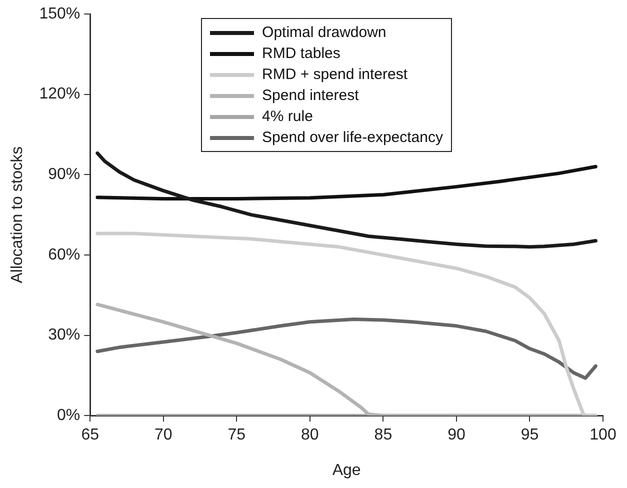  What do you see at coordinates (64, 335) in the screenshot?
I see `y-tick-label: 30%` at bounding box center [64, 335].